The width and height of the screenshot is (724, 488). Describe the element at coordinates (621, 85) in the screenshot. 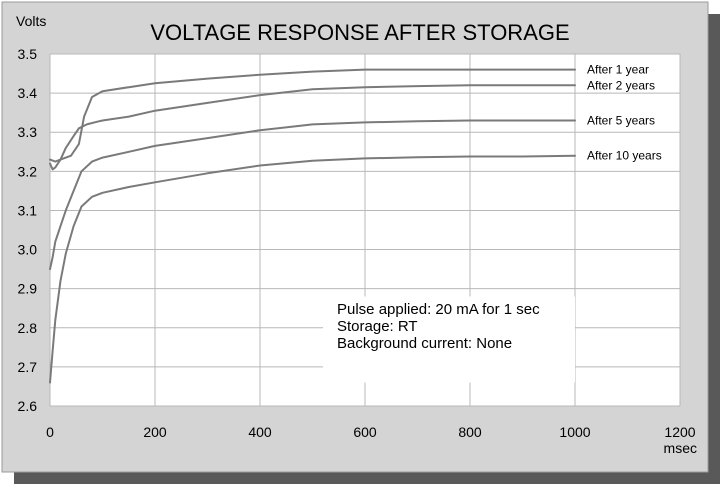

I see `series-label: After 2 years` at that location.